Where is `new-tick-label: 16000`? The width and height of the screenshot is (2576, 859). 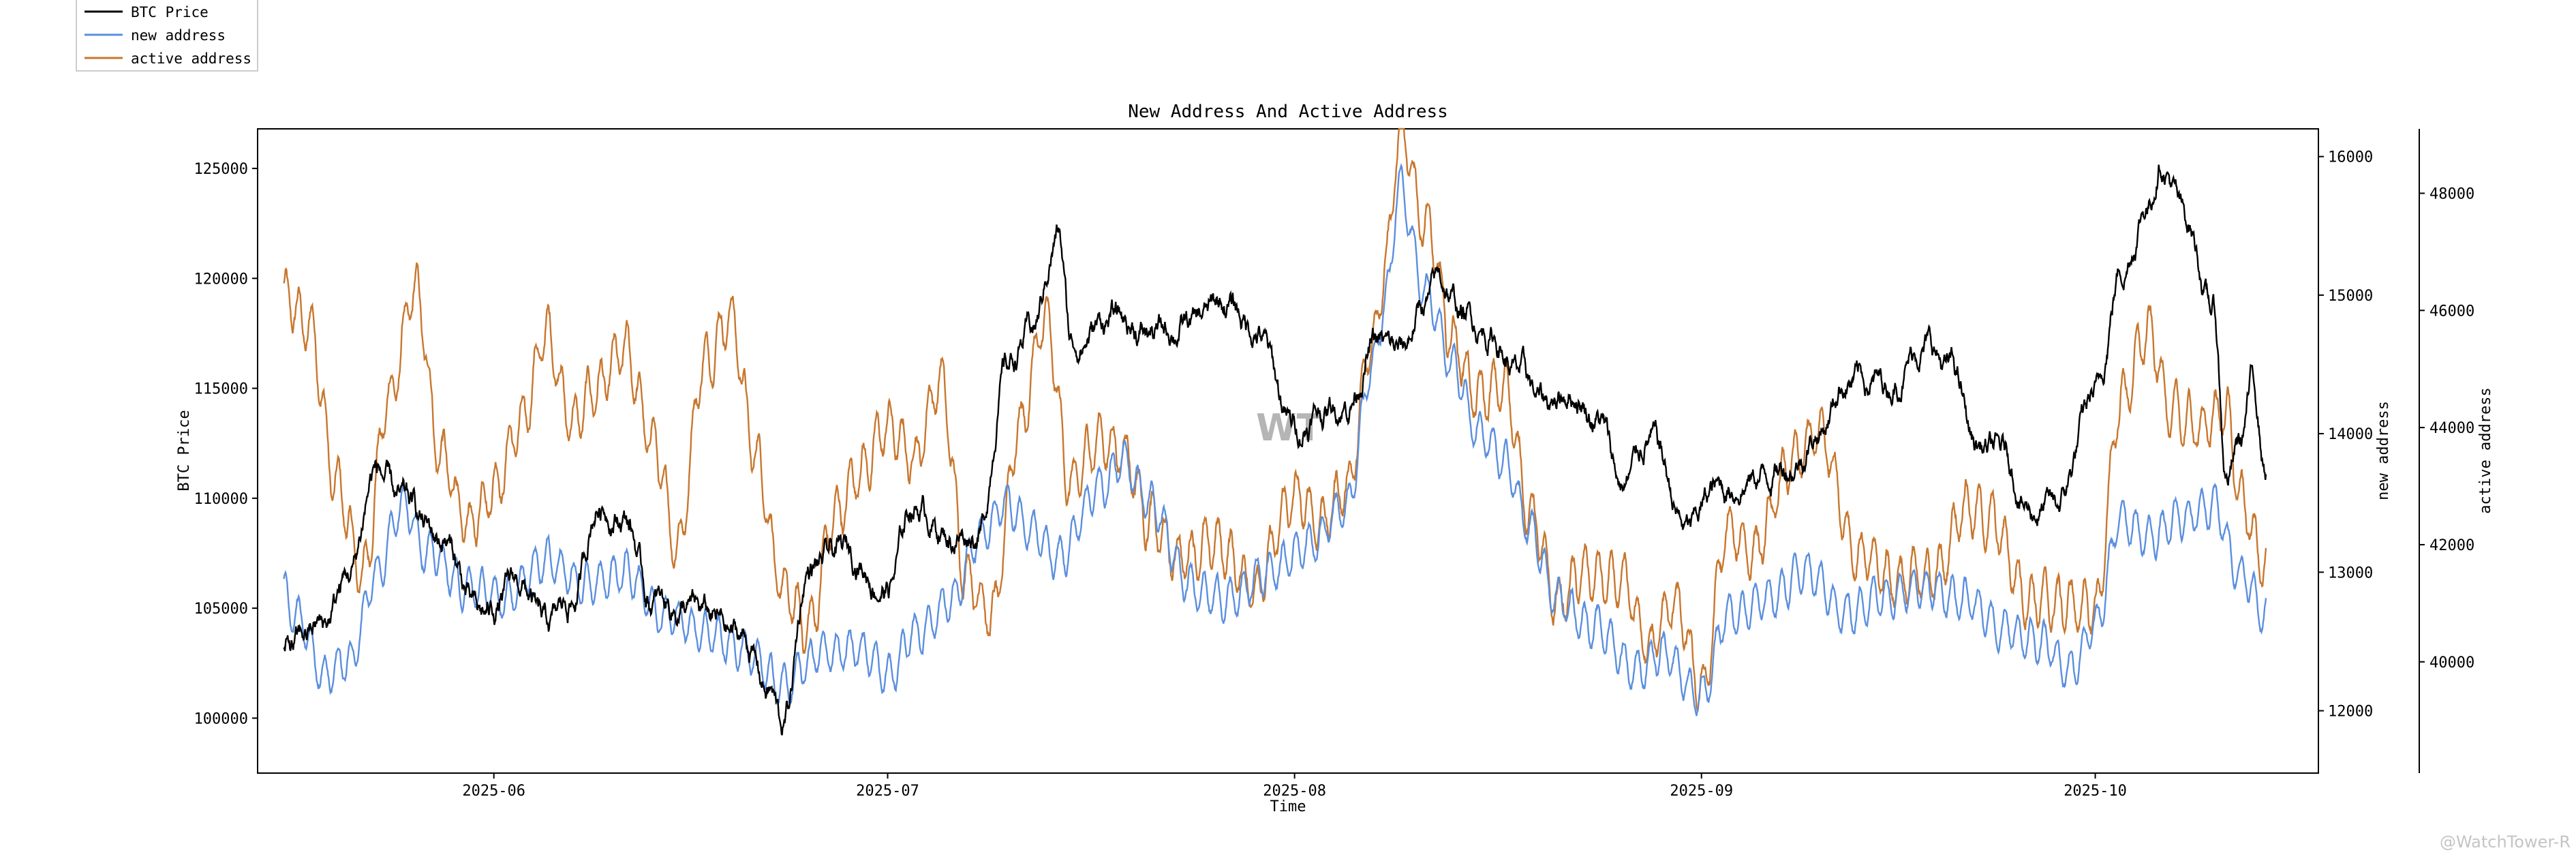
new-tick-label: 16000 is located at coordinates (2350, 157).